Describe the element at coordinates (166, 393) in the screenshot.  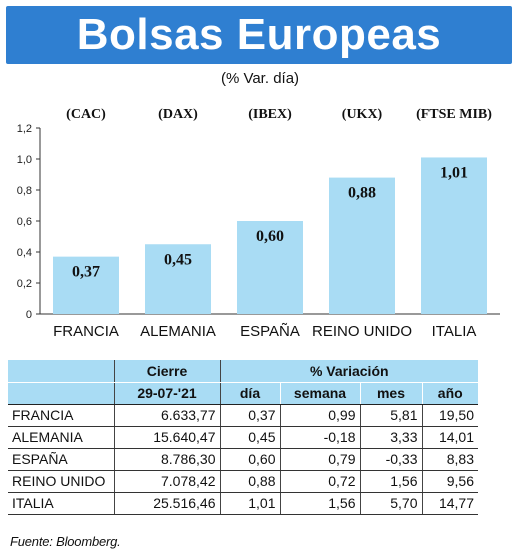
I see `header-date: 29-07-'21` at that location.